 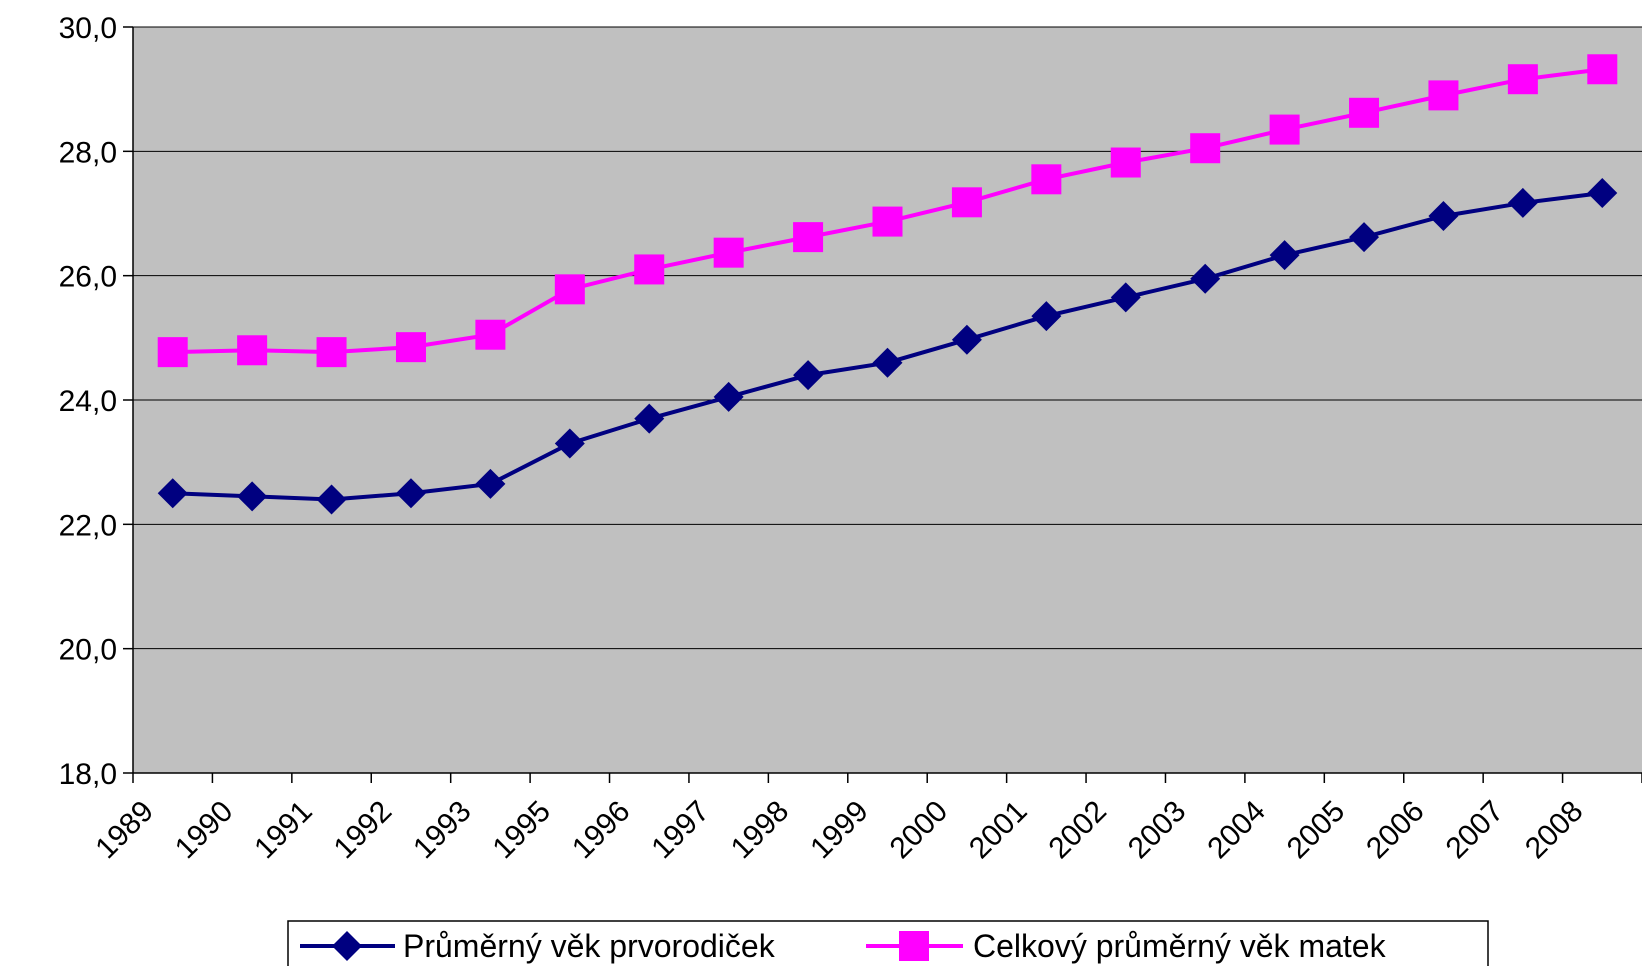 I want to click on x-tick-label: 1991, so click(x=283, y=830).